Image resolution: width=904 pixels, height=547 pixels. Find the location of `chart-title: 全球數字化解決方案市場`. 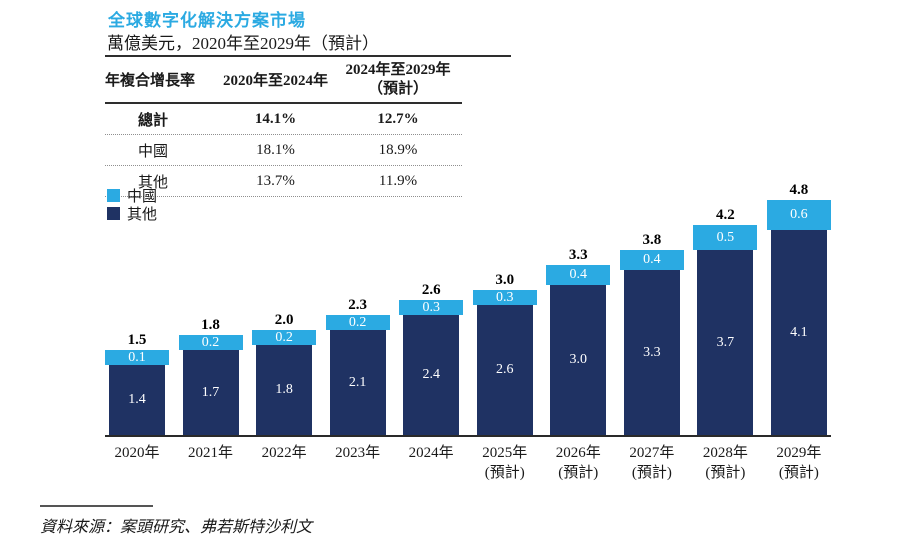

chart-title: 全球數字化解決方案市場 is located at coordinates (207, 20).